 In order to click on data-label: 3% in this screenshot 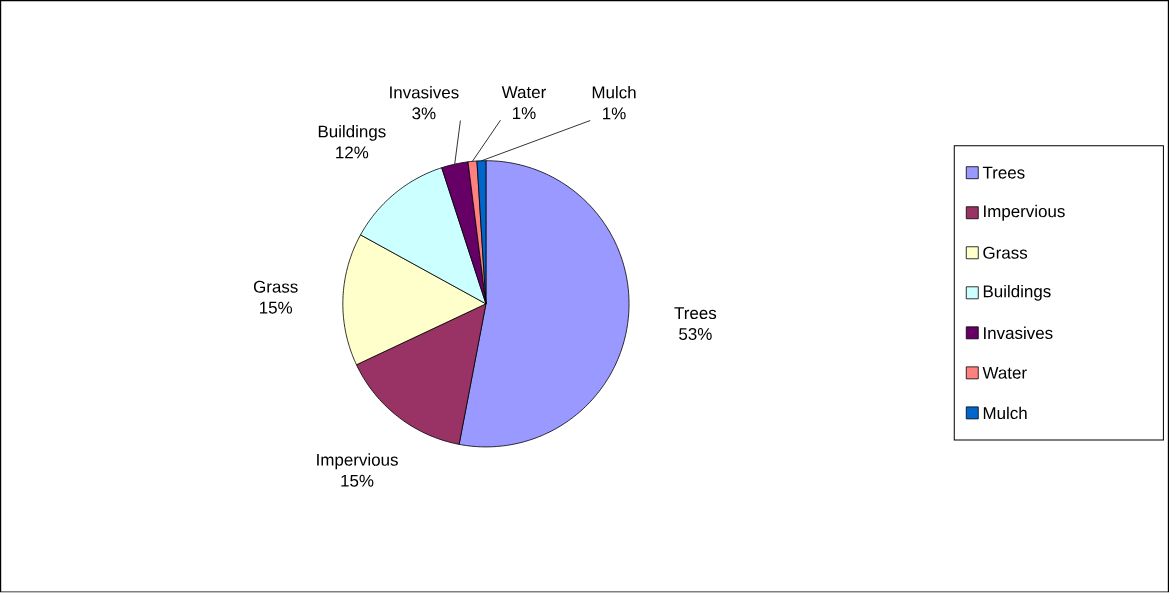, I will do `click(424, 113)`.